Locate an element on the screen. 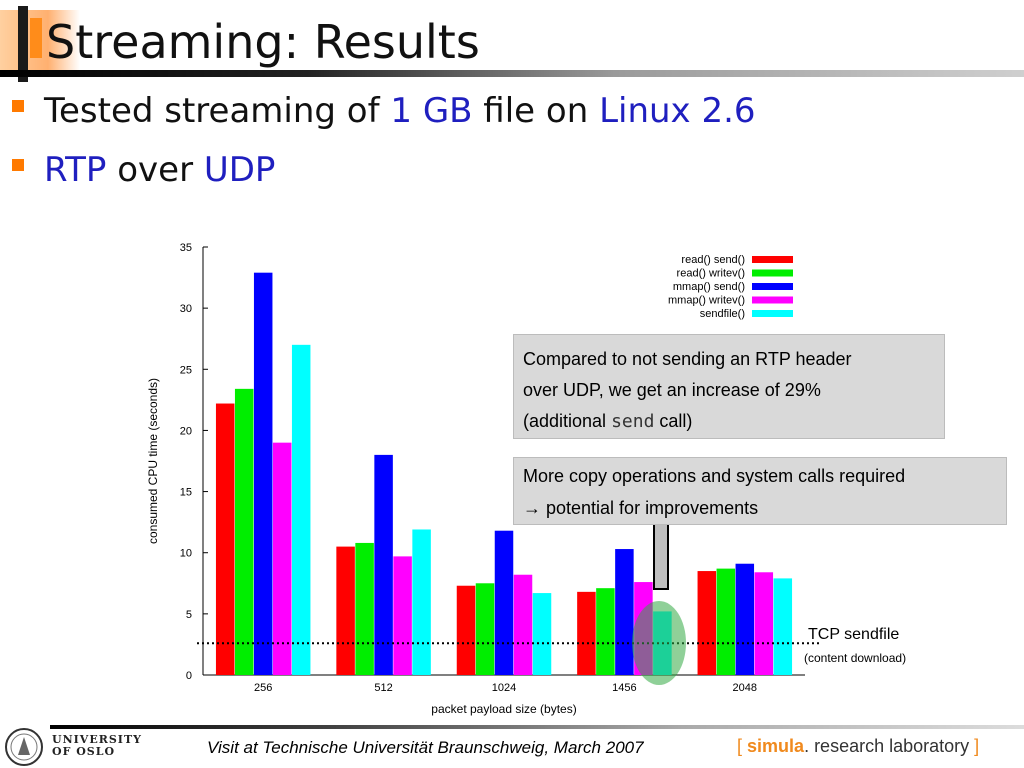  simula-bracket-open: [ is located at coordinates (740, 746).